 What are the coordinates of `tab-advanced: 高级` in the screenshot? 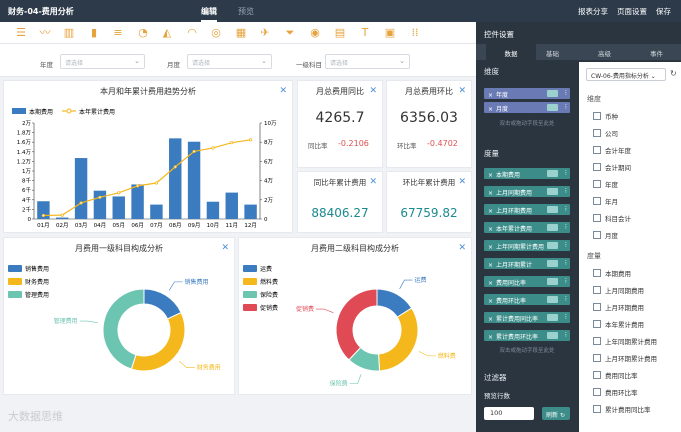 It's located at (604, 54).